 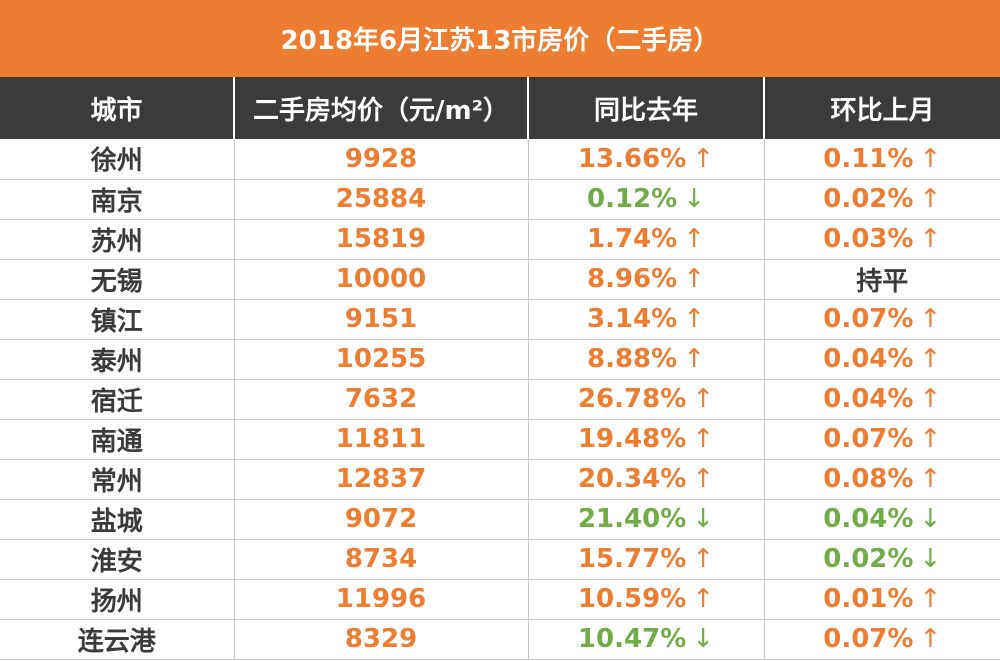 What do you see at coordinates (117, 199) in the screenshot?
I see `city-cell: 南京` at bounding box center [117, 199].